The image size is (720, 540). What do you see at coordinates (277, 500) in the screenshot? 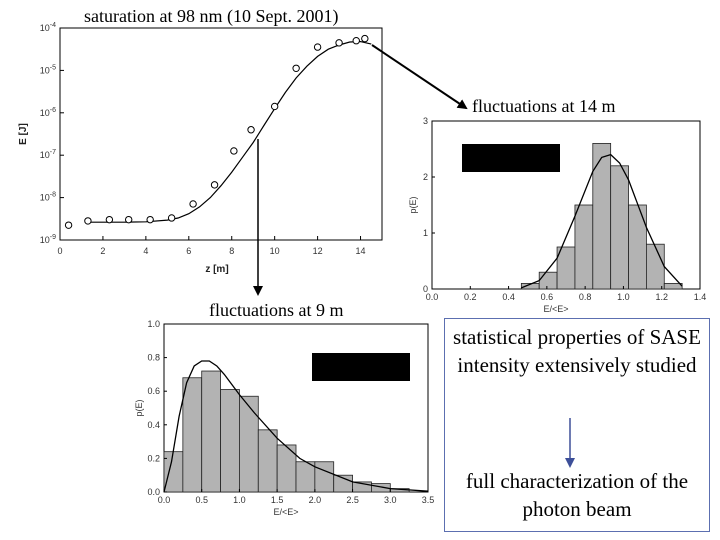
I see `x-tick-label: 1.5` at bounding box center [277, 500].